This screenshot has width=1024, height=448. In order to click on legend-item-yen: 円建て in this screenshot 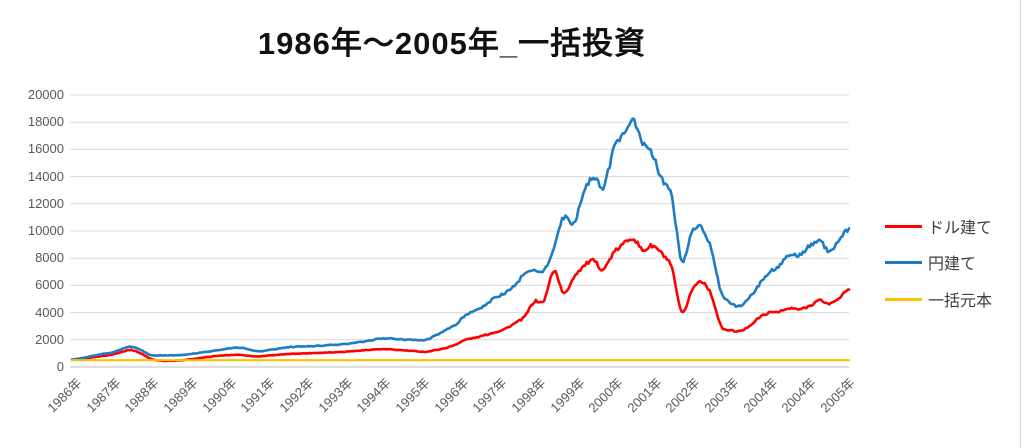, I will do `click(930, 262)`.